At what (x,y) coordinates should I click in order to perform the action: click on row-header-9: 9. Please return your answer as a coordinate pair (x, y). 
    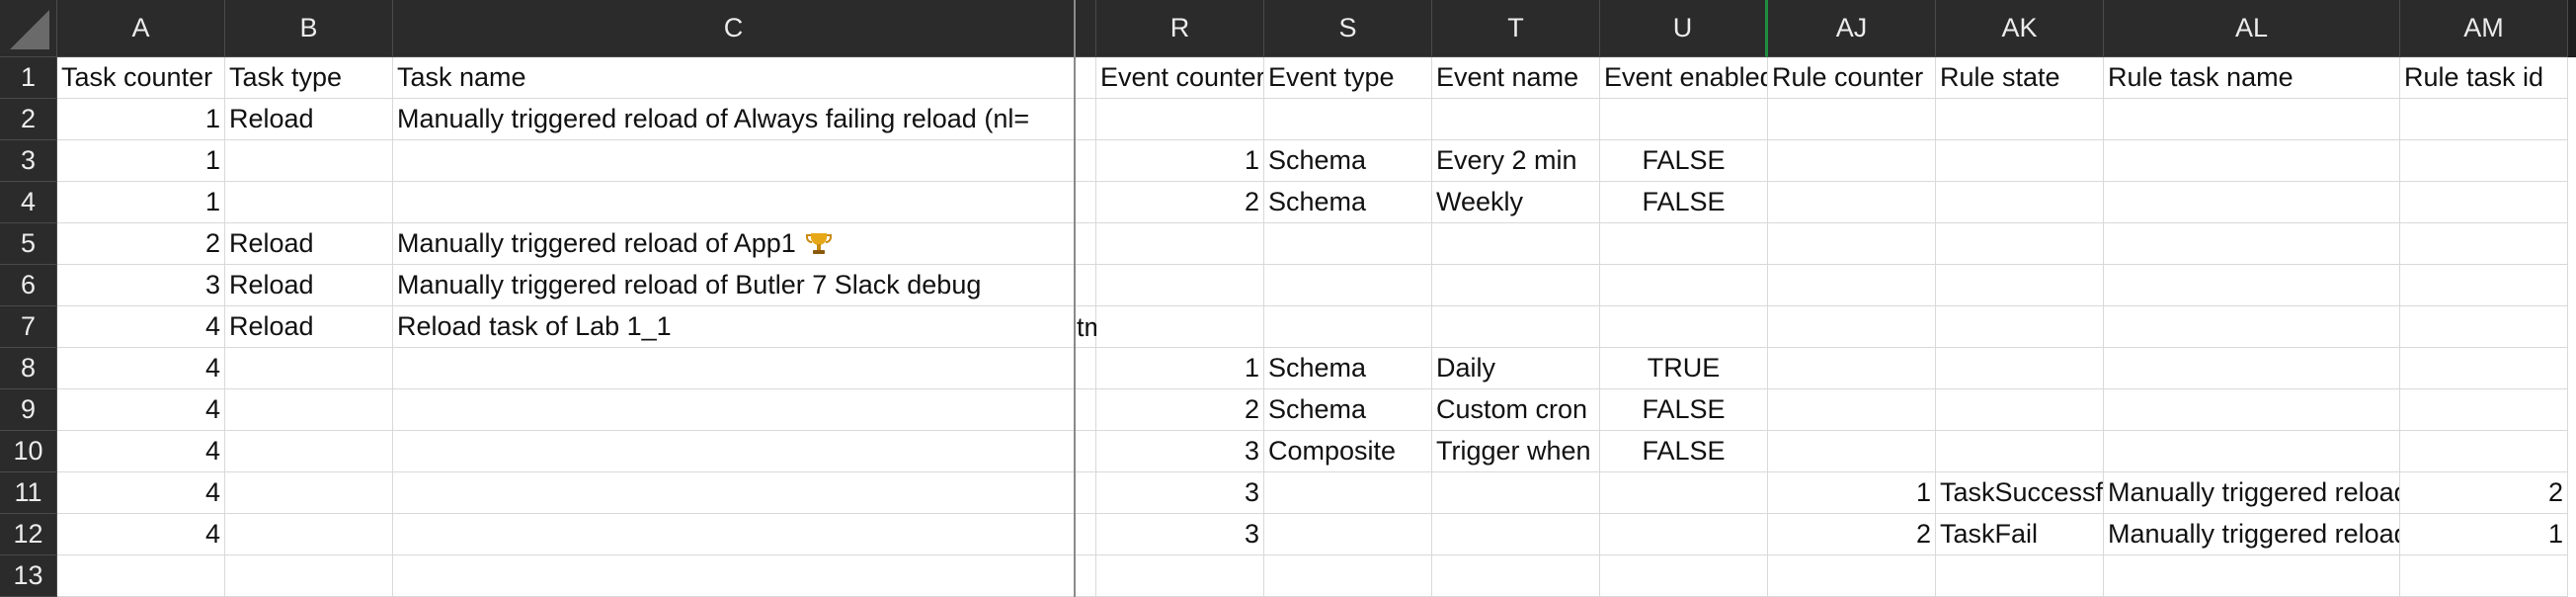
    Looking at the image, I should click on (28, 410).